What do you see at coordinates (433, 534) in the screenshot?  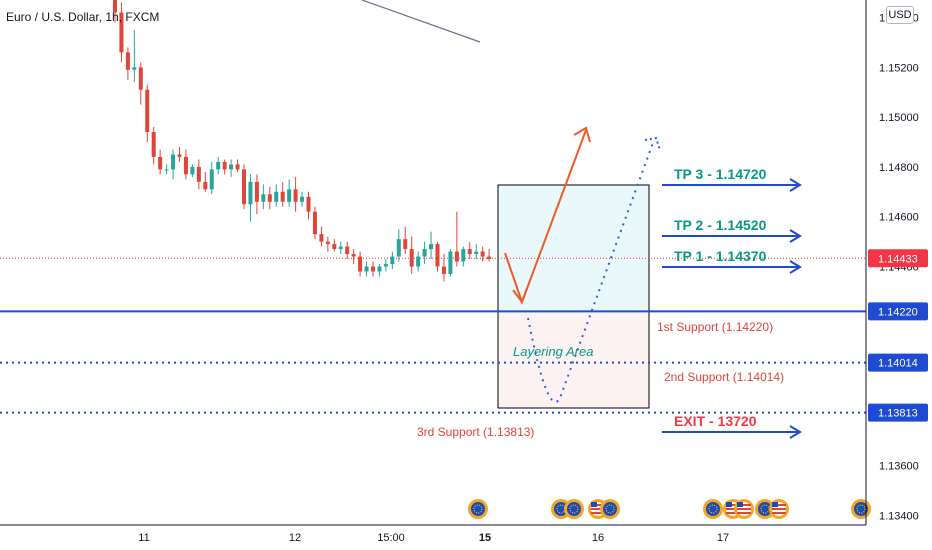 I see `time-axis: 11 12 15:00 15 16 17` at bounding box center [433, 534].